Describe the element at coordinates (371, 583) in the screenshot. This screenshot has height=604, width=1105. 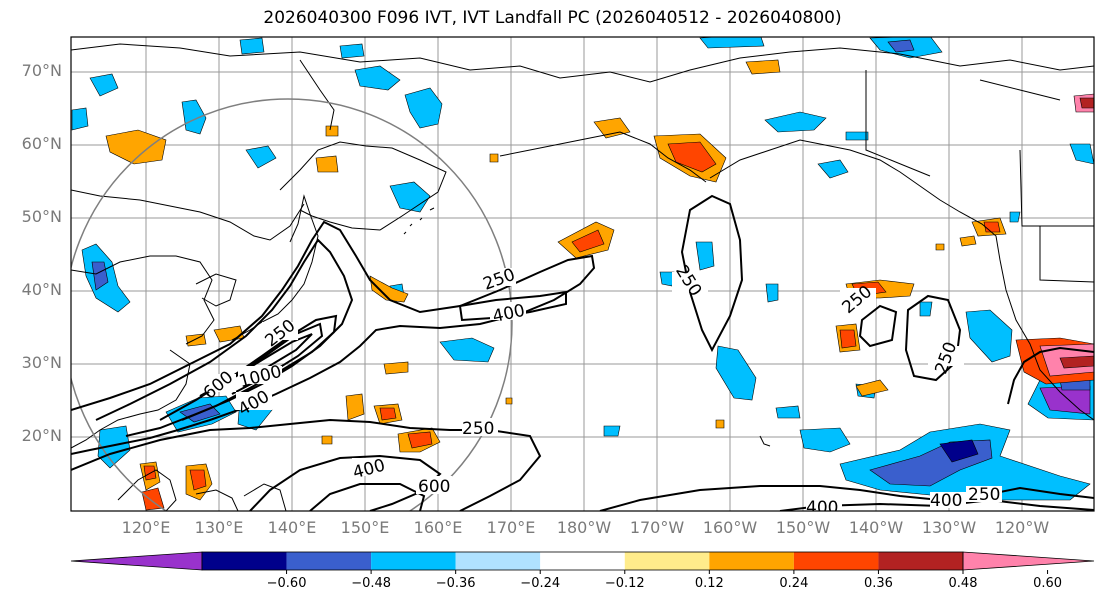
I see `colorbar-tick-label: −0.48` at that location.